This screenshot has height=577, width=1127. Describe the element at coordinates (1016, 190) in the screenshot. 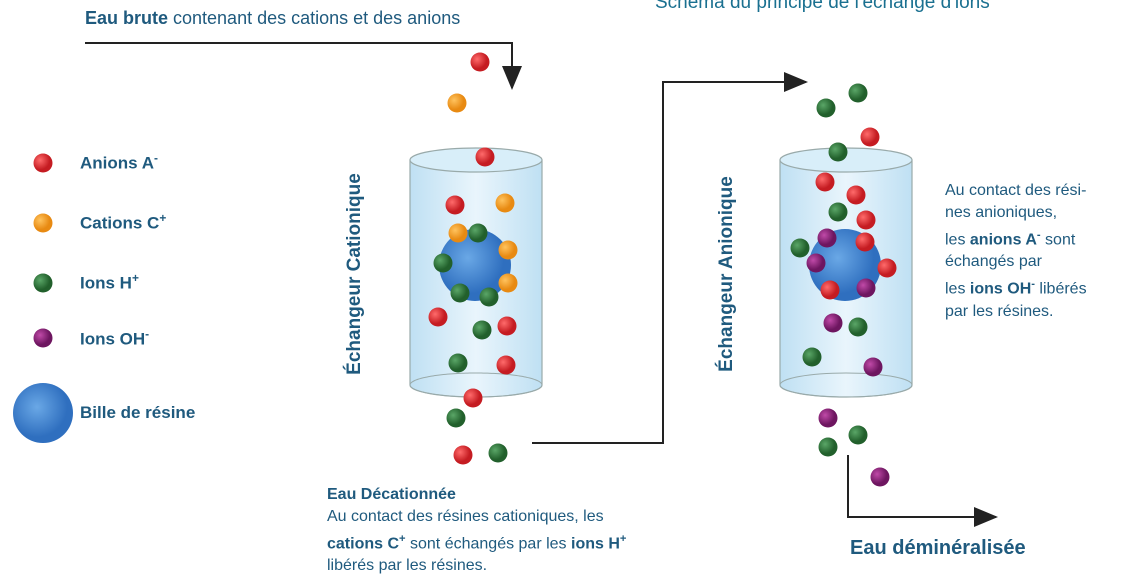

I see `text: Au contact des rési-` at that location.